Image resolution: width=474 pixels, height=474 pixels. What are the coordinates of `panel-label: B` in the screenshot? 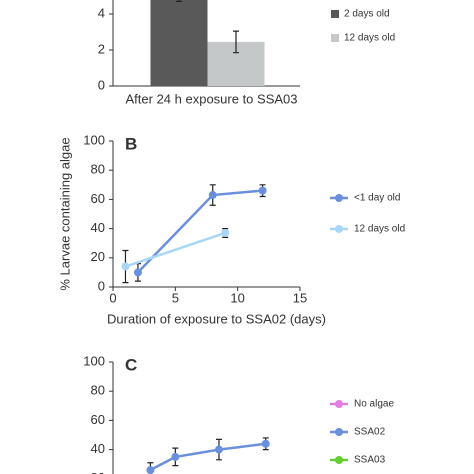 It's located at (131, 143).